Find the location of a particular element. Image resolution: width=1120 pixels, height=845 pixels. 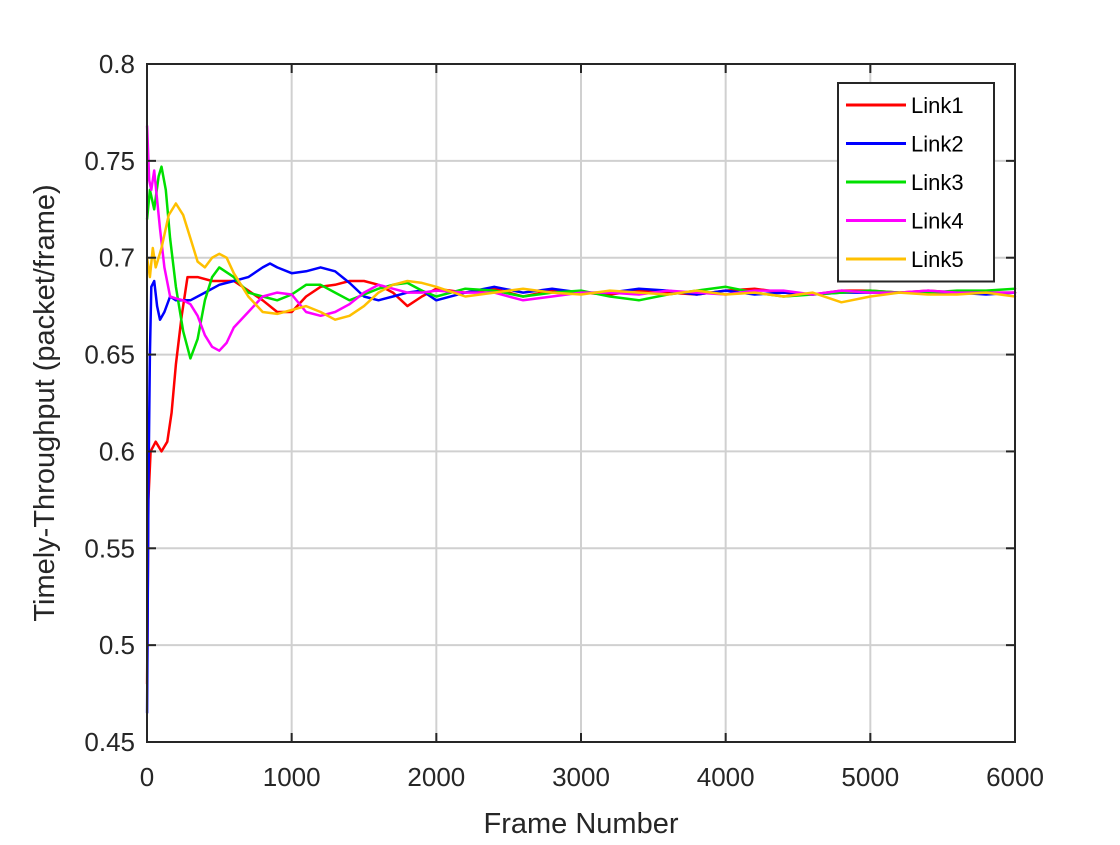

legend-label: Link1 is located at coordinates (937, 105).